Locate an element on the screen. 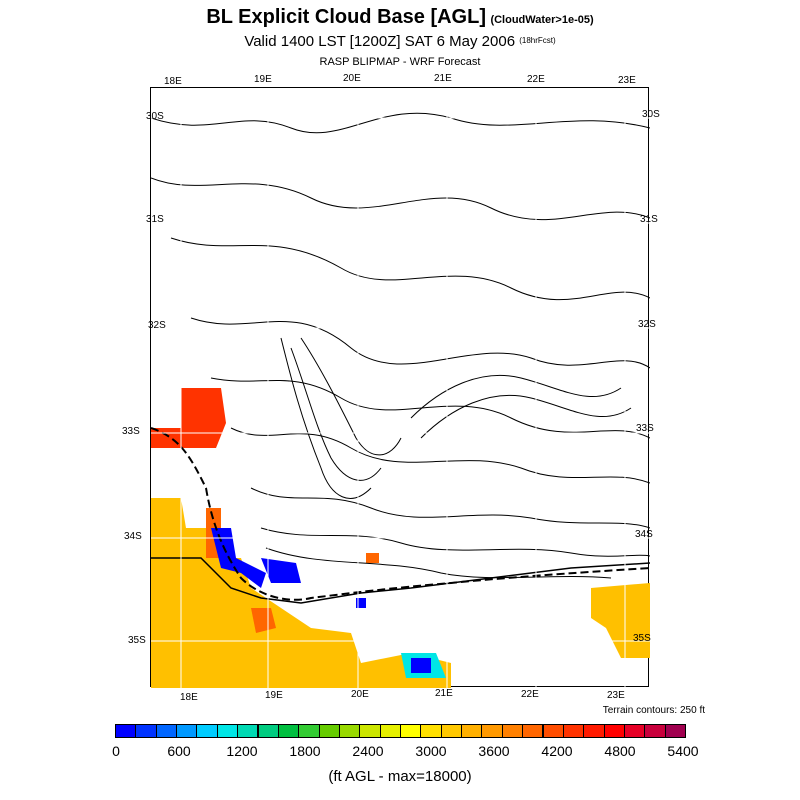  colorbar-label: 3000 is located at coordinates (431, 751).